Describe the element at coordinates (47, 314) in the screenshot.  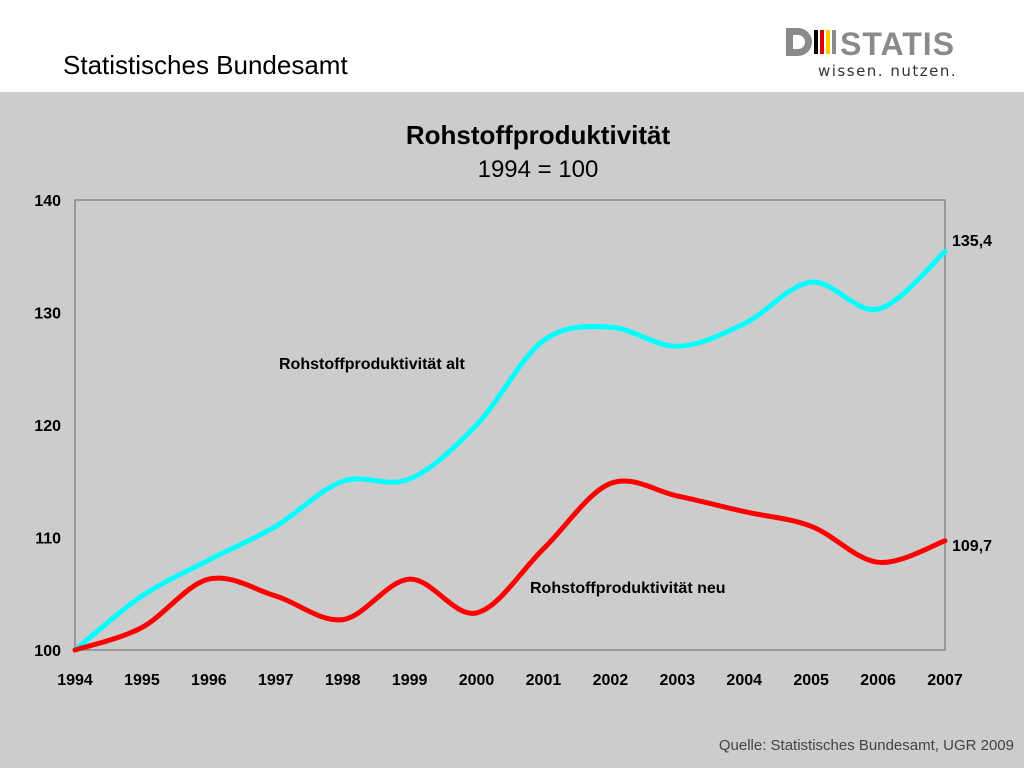
I see `y-tick-label: 130` at that location.